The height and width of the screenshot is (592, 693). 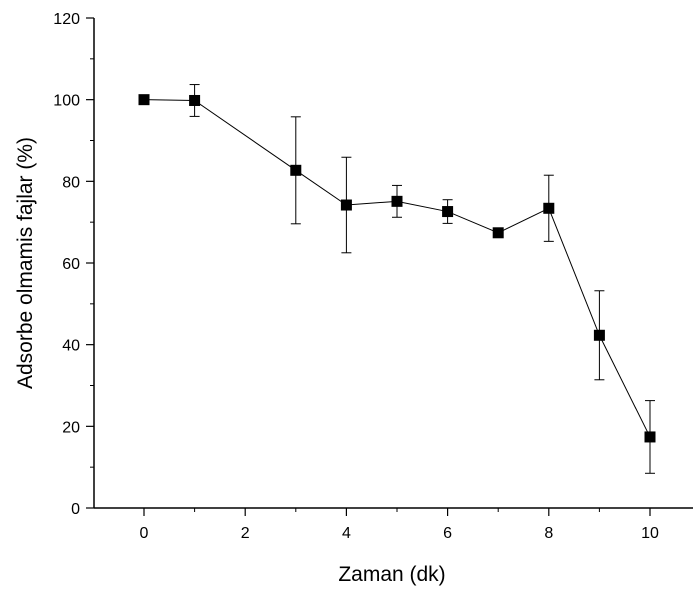 I want to click on y-tick-label: 60, so click(x=71, y=264).